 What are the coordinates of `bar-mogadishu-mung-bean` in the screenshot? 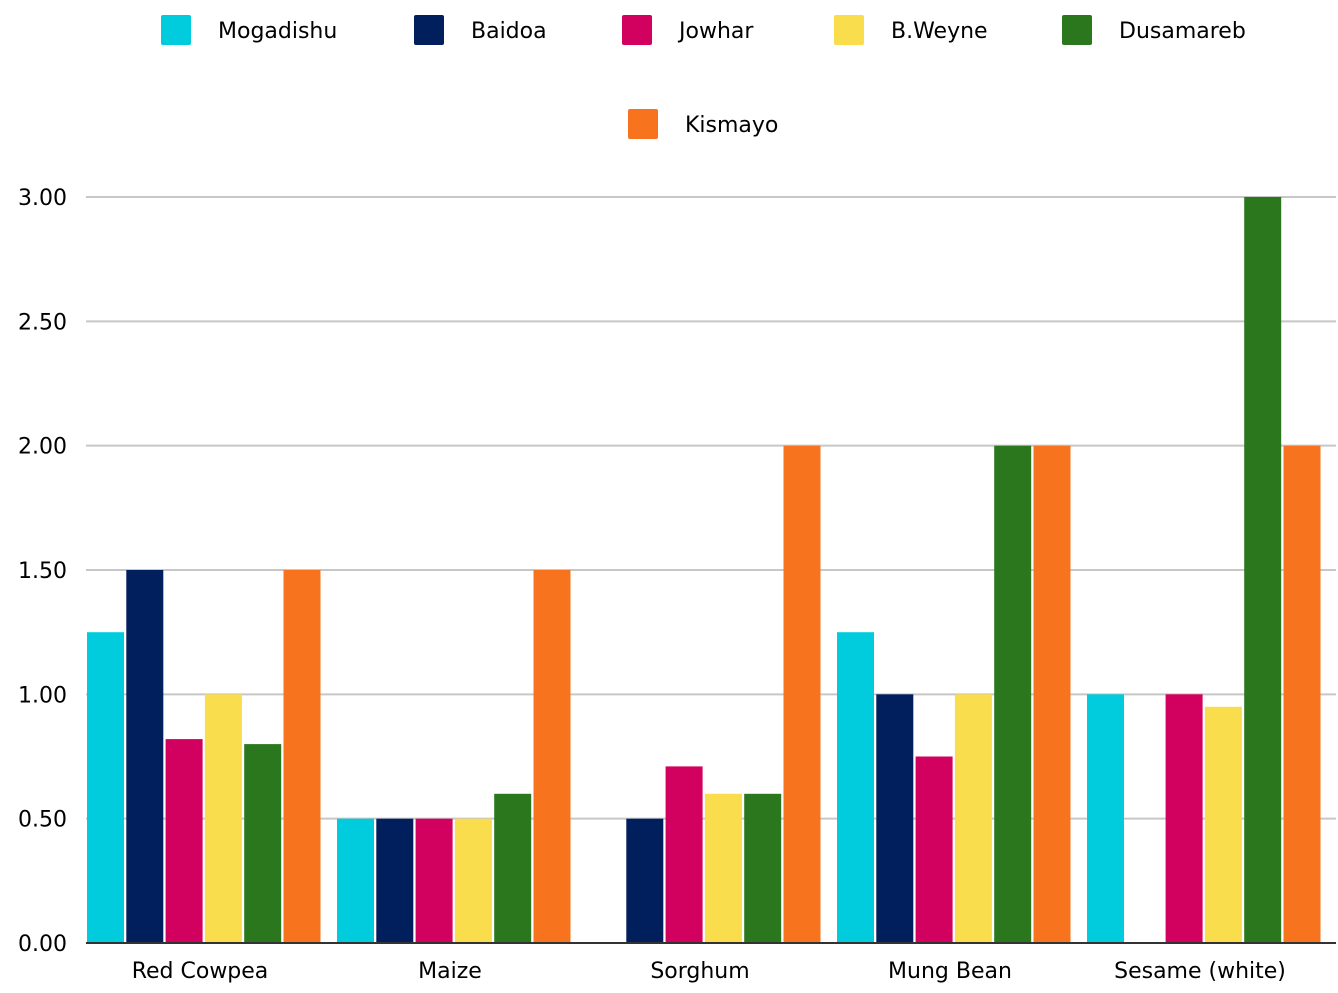 It's located at (855, 787).